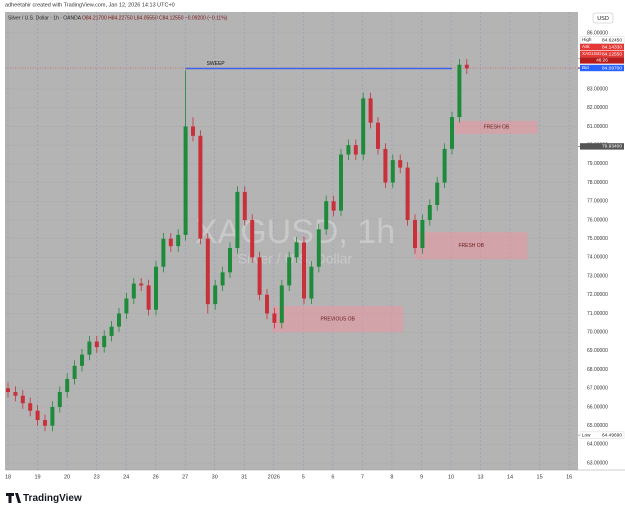 Image resolution: width=625 pixels, height=510 pixels. Describe the element at coordinates (510, 477) in the screenshot. I see `x-tick-label: 14` at that location.